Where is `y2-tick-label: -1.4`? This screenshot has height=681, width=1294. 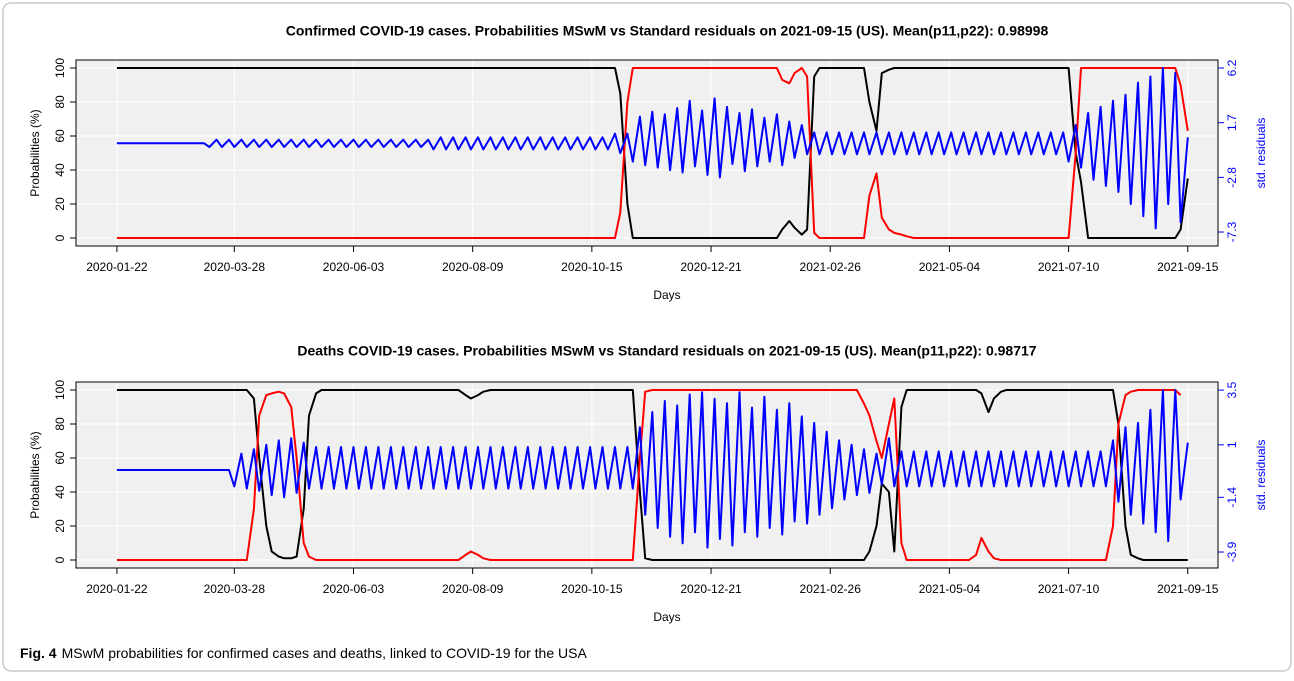
y2-tick-label: -1.4 is located at coordinates (1232, 497).